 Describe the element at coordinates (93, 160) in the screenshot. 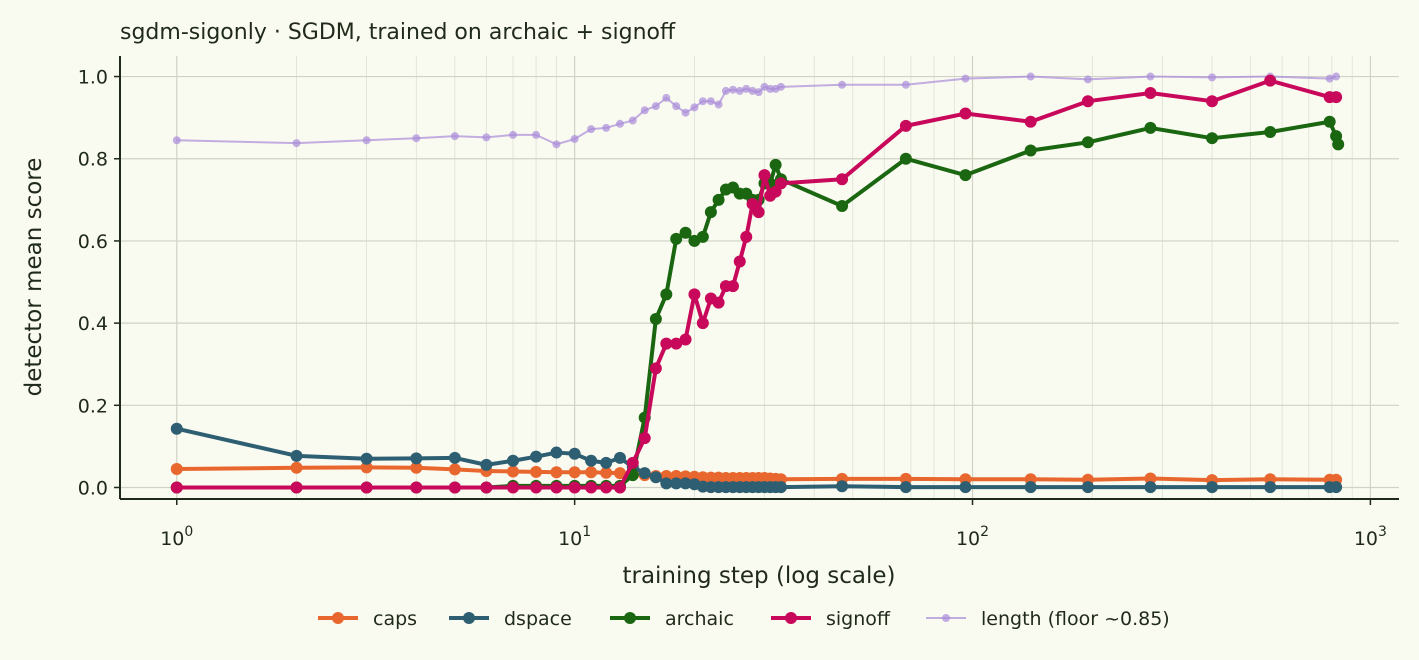

I see `y-tick-label: 0.8` at that location.